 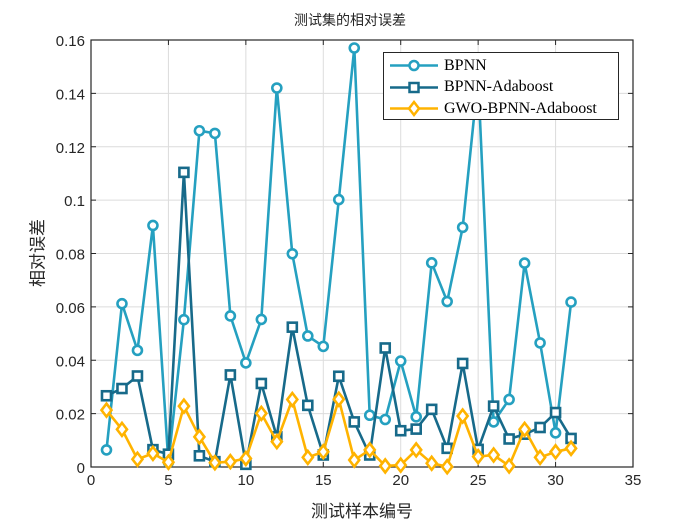 I want to click on circle-marker-icon, so click(x=414, y=66).